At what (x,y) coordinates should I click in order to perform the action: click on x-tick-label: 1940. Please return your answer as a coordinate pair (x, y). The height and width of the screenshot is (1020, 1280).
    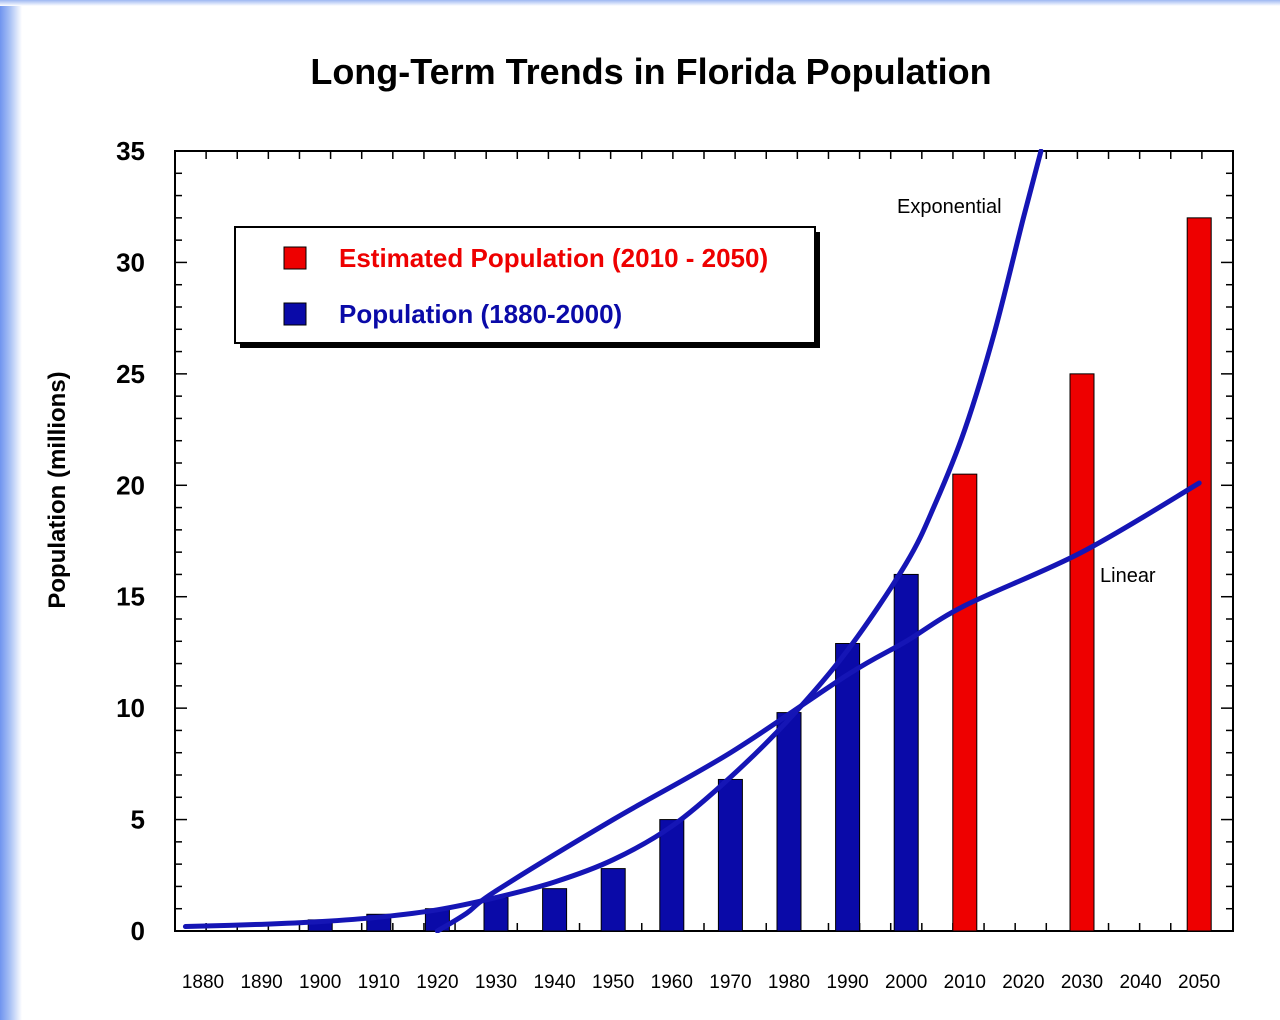
    Looking at the image, I should click on (554, 982).